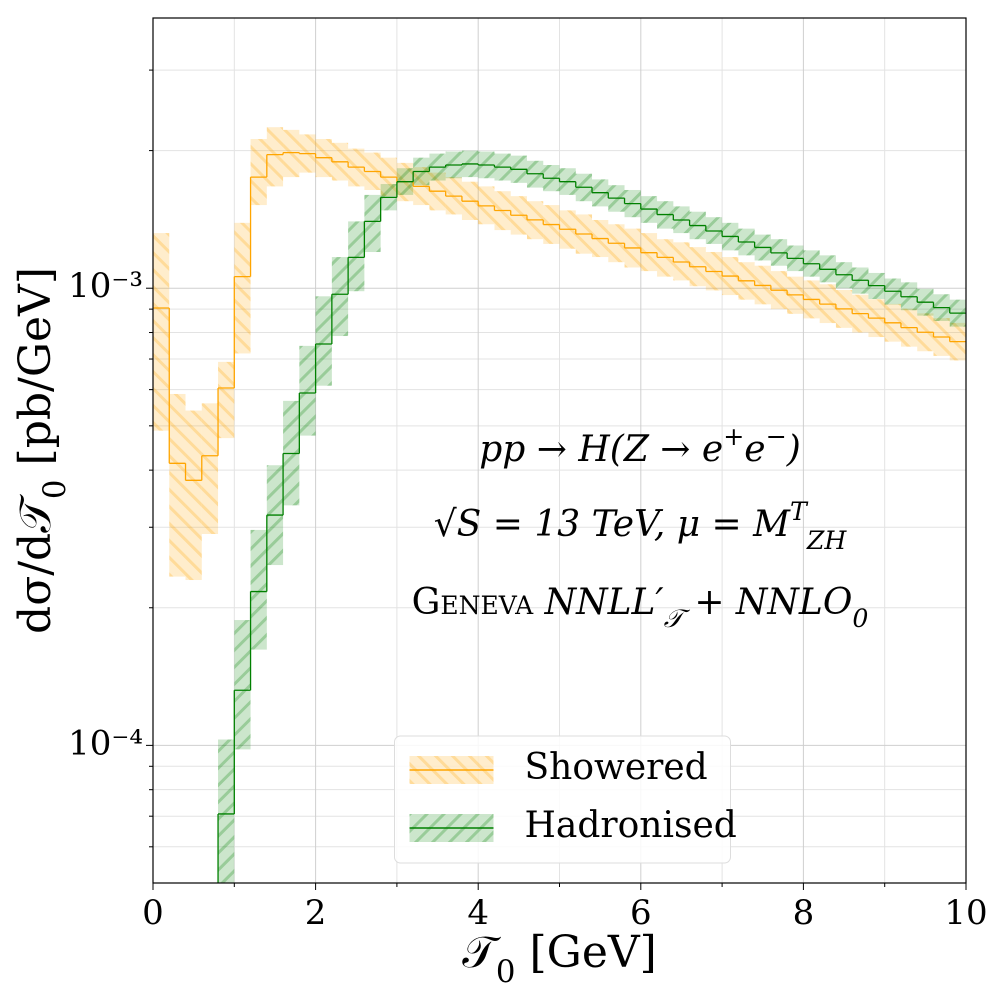  I want to click on label-part: √S = 13 TeV, μ = M, so click(612, 524).